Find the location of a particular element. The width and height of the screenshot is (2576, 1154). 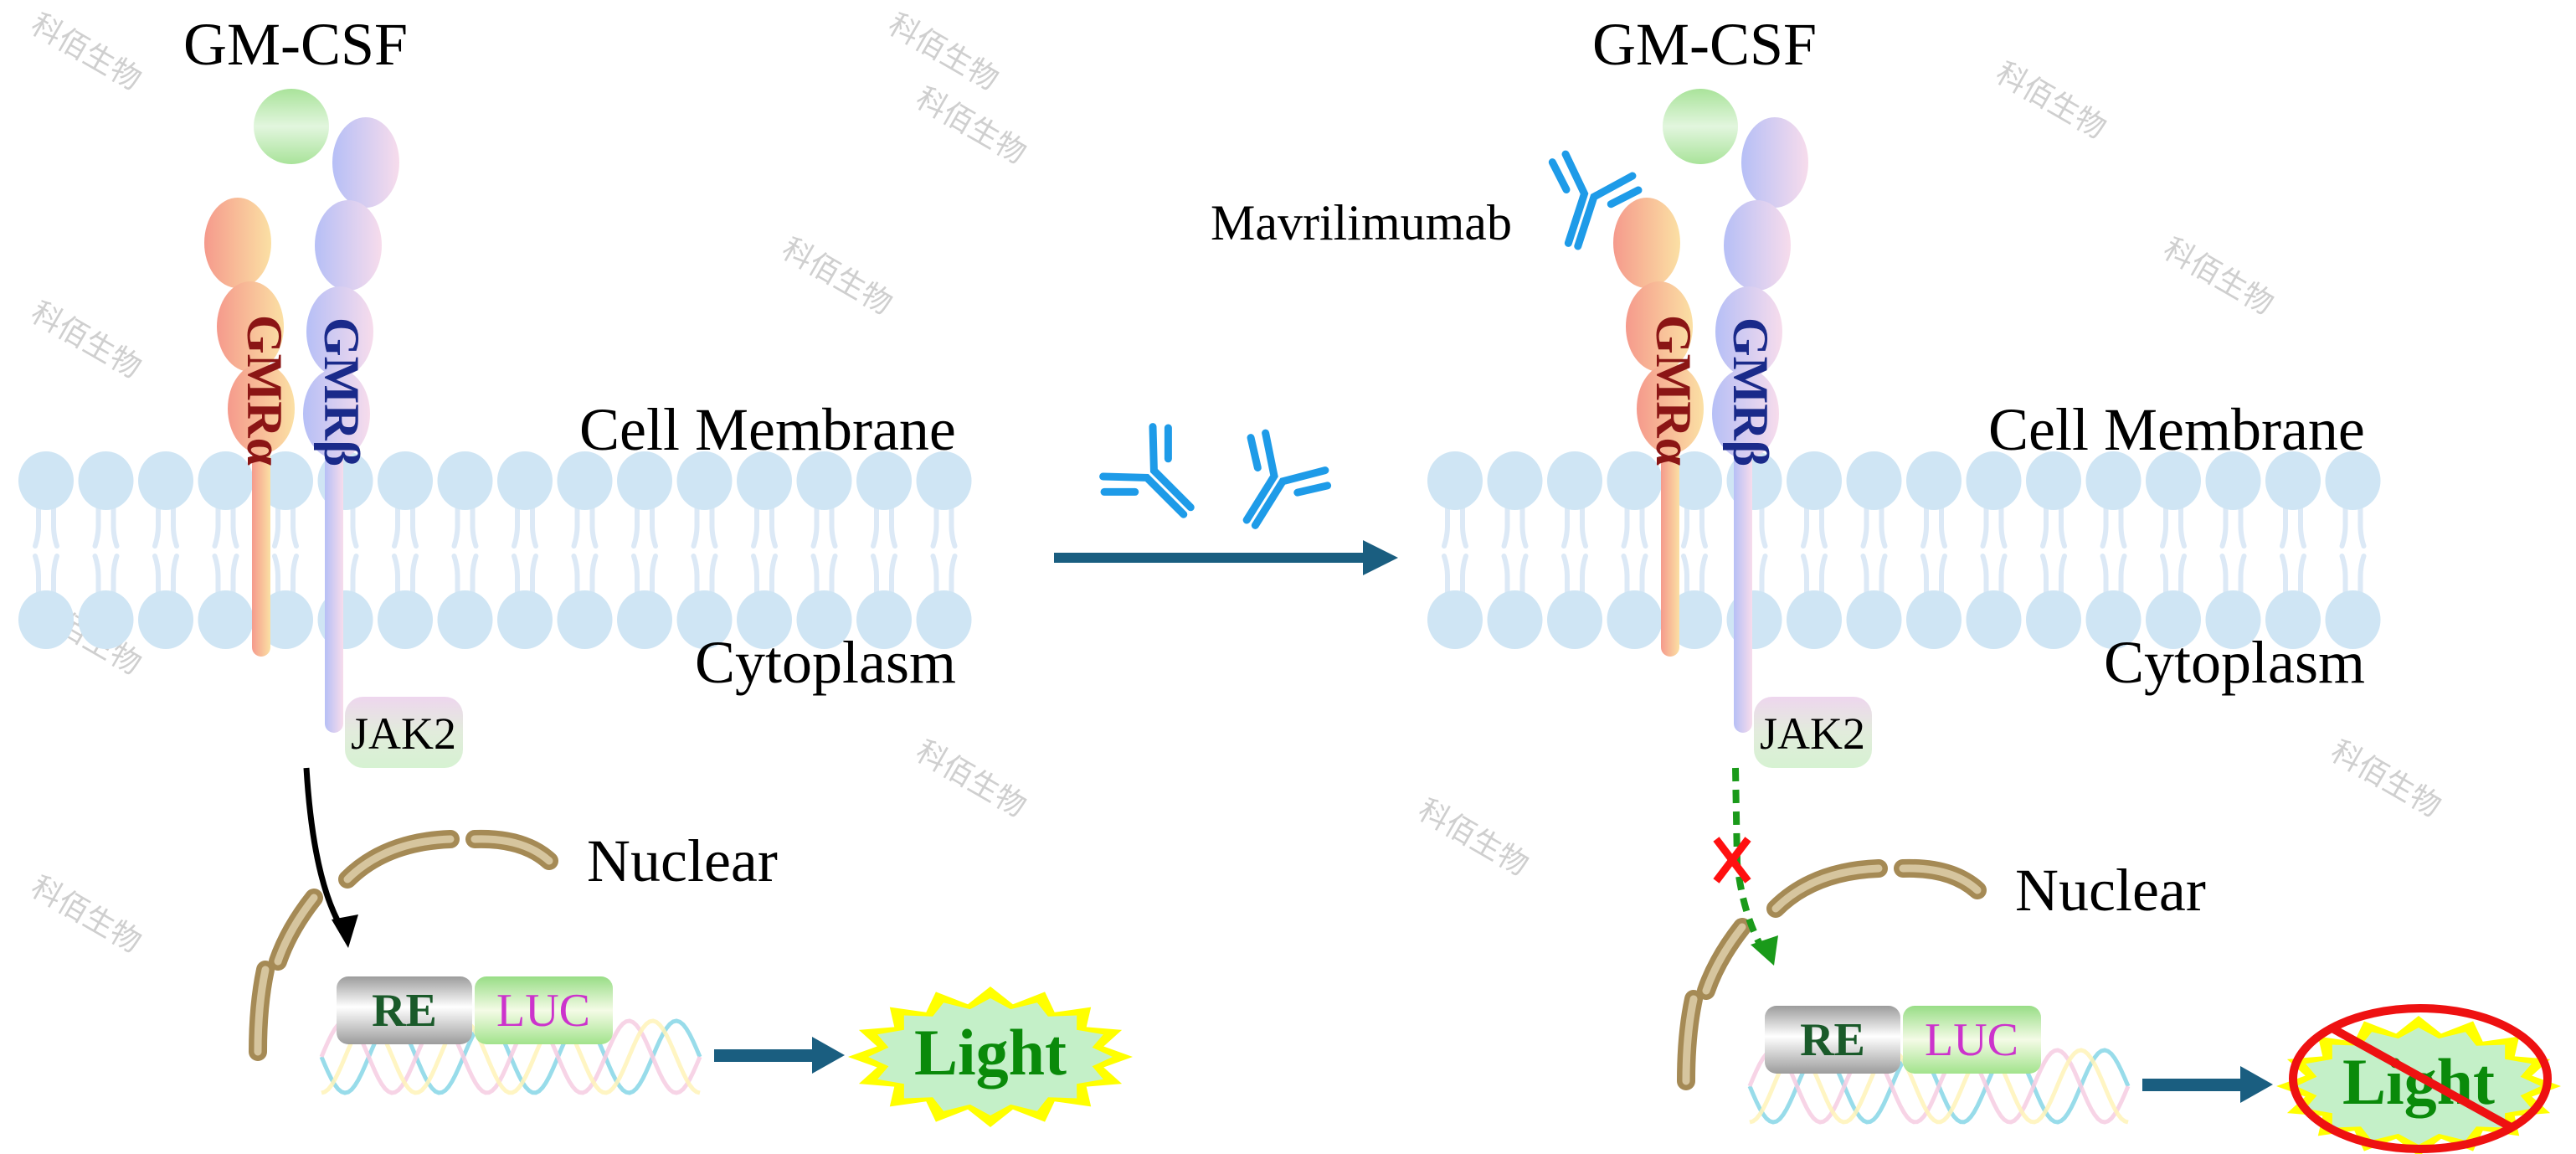

antibody-icon is located at coordinates (1158, 481).